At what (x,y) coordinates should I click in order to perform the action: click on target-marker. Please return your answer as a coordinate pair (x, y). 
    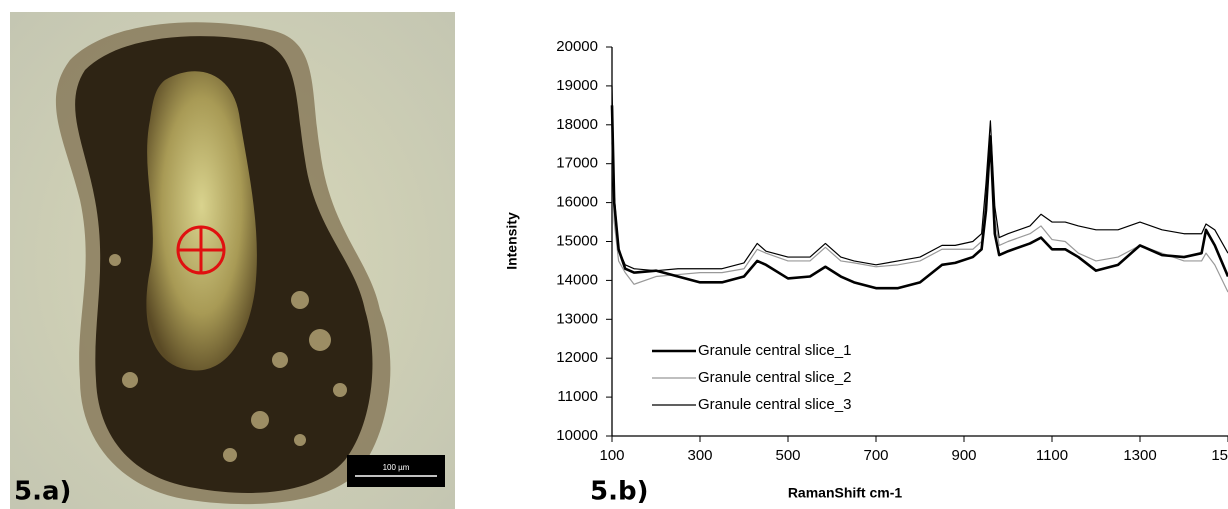
    Looking at the image, I should click on (201, 250).